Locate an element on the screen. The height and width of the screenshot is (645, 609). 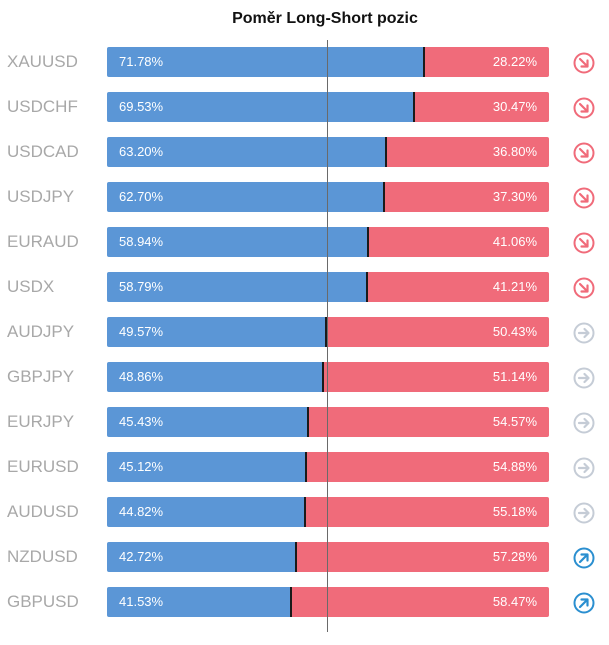
ratio-bar: 63.20% 36.80% is located at coordinates (328, 152).